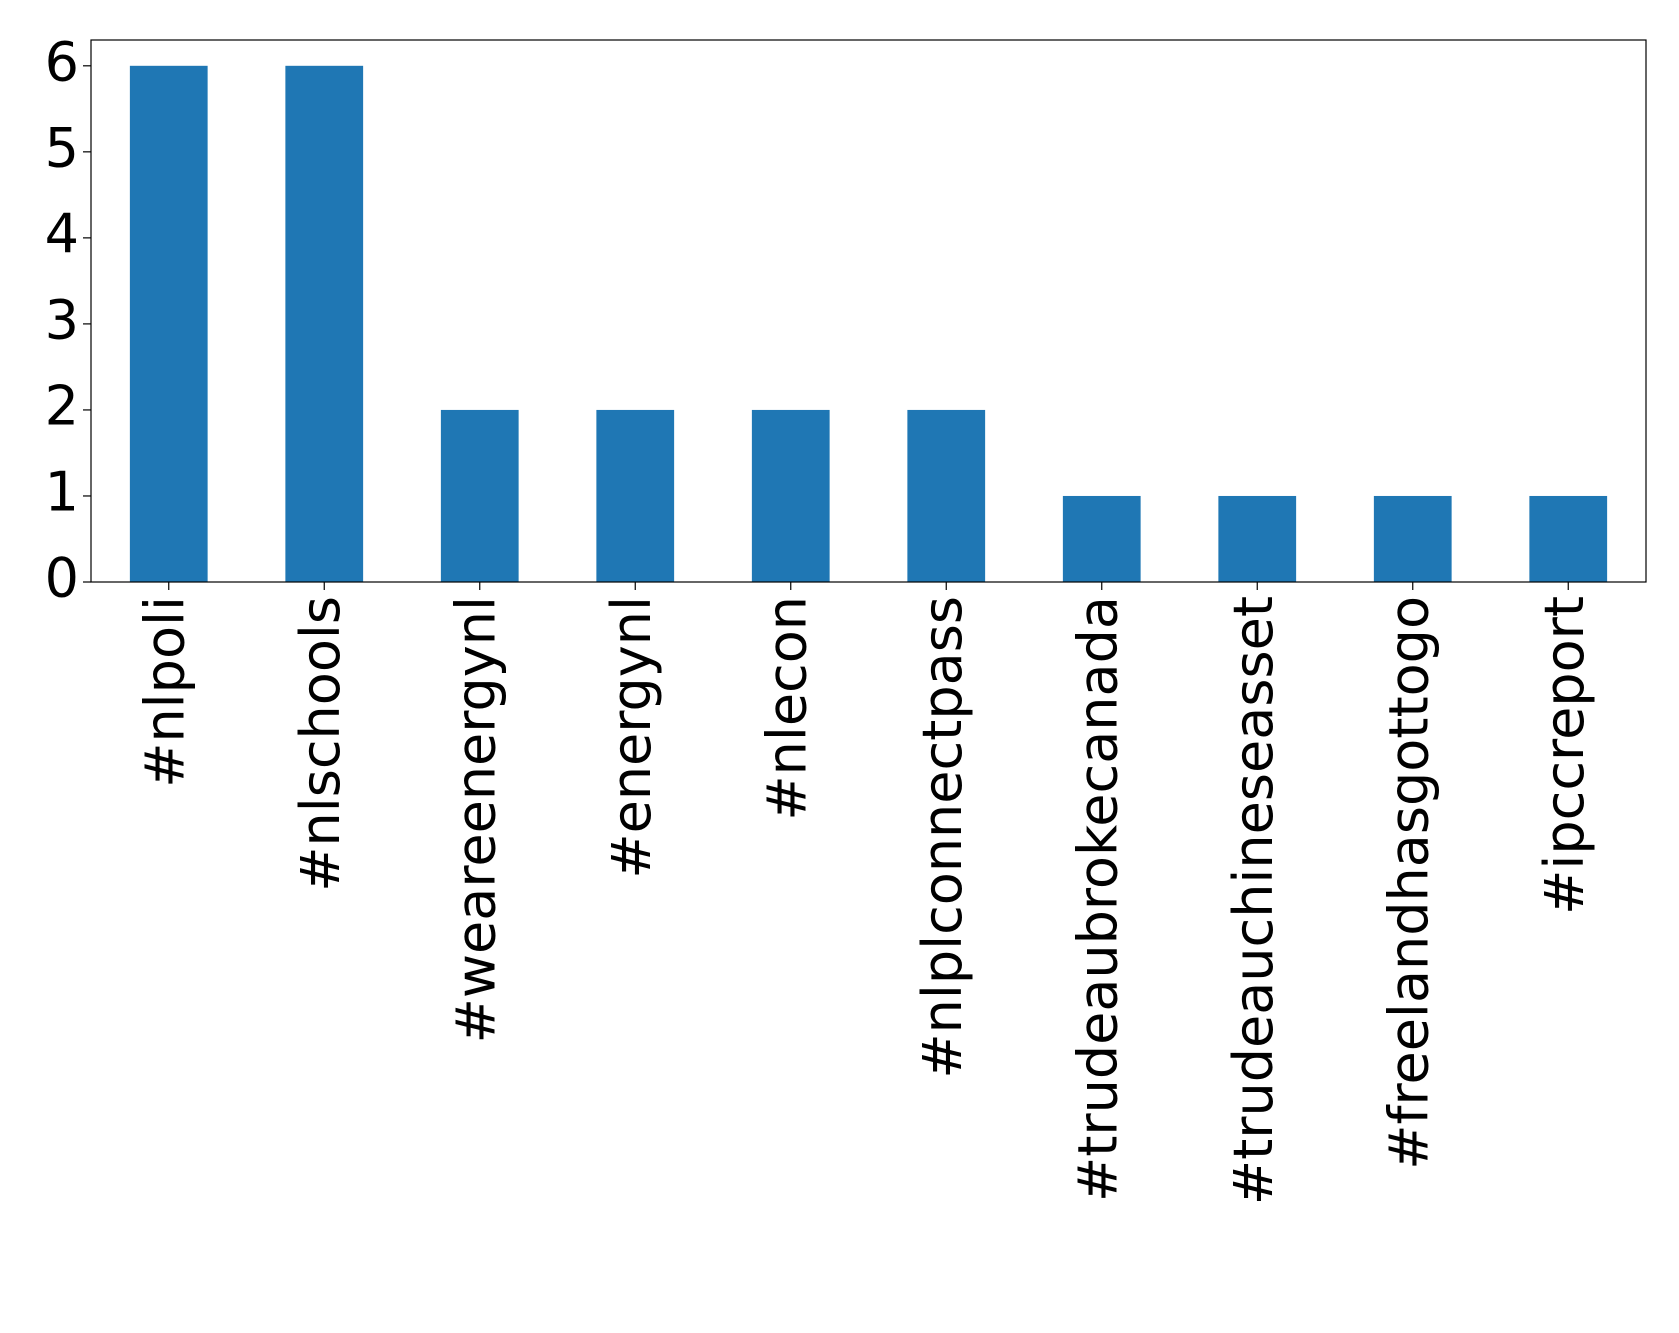 This screenshot has width=1679, height=1333. What do you see at coordinates (62, 492) in the screenshot?
I see `y-tick-label: 1` at bounding box center [62, 492].